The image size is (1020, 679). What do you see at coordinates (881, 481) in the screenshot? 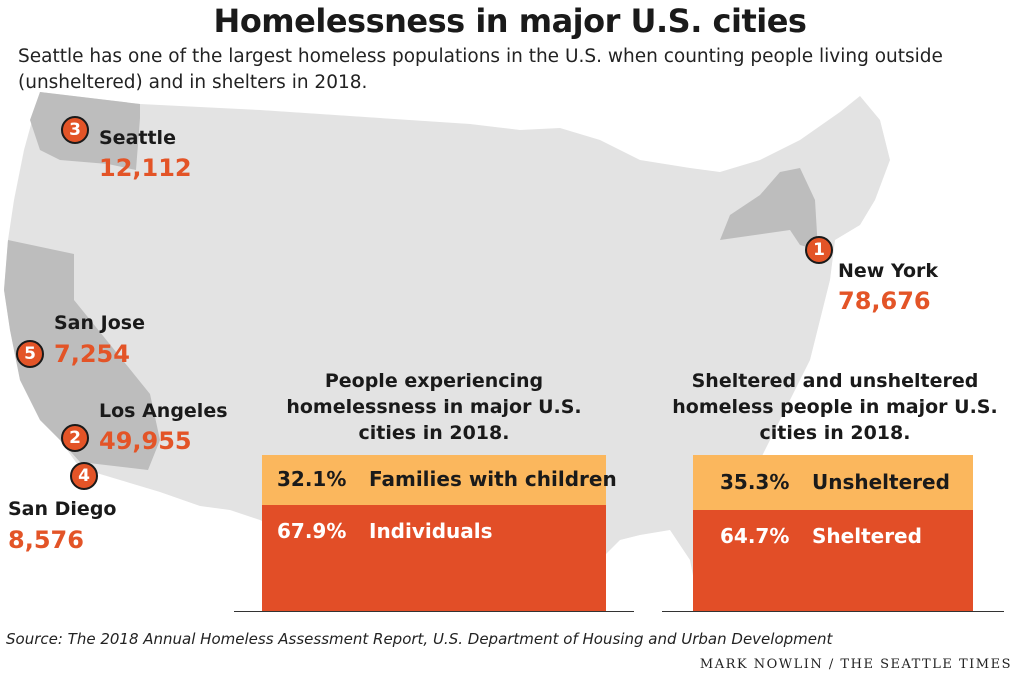
I see `category-label-unsheltered: Unsheltered` at bounding box center [881, 481].